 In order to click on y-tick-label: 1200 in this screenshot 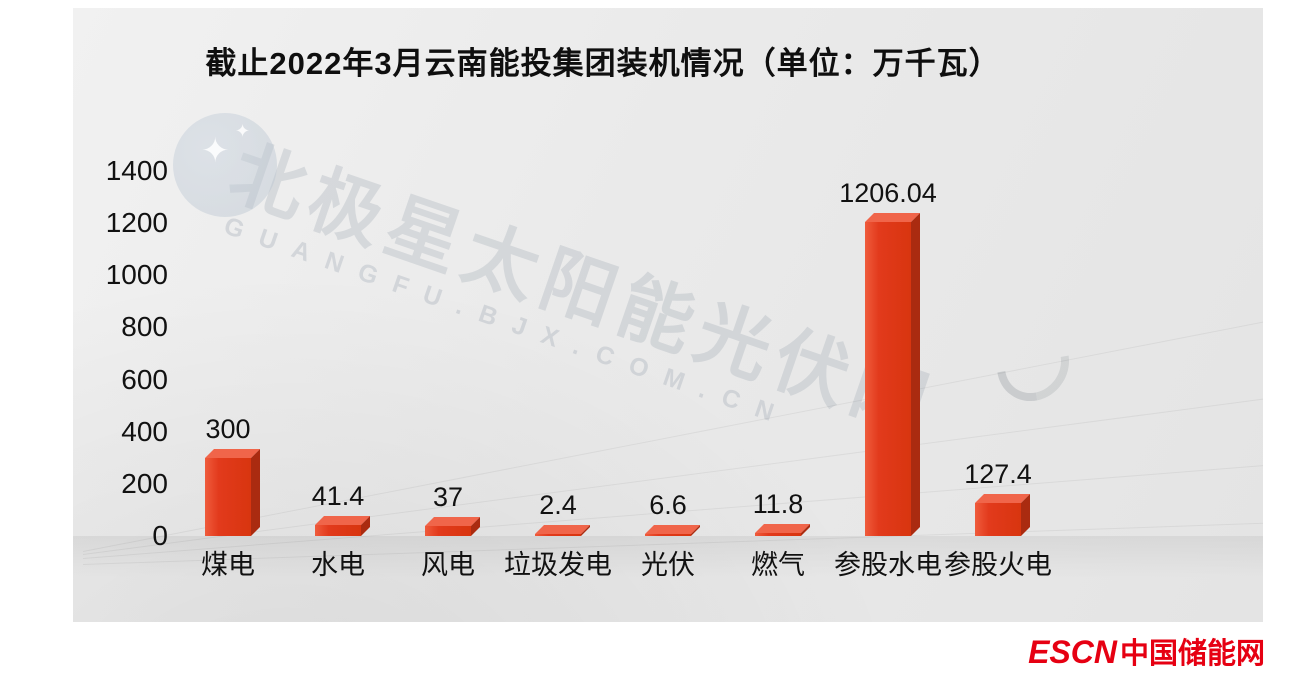, I will do `click(136, 223)`.